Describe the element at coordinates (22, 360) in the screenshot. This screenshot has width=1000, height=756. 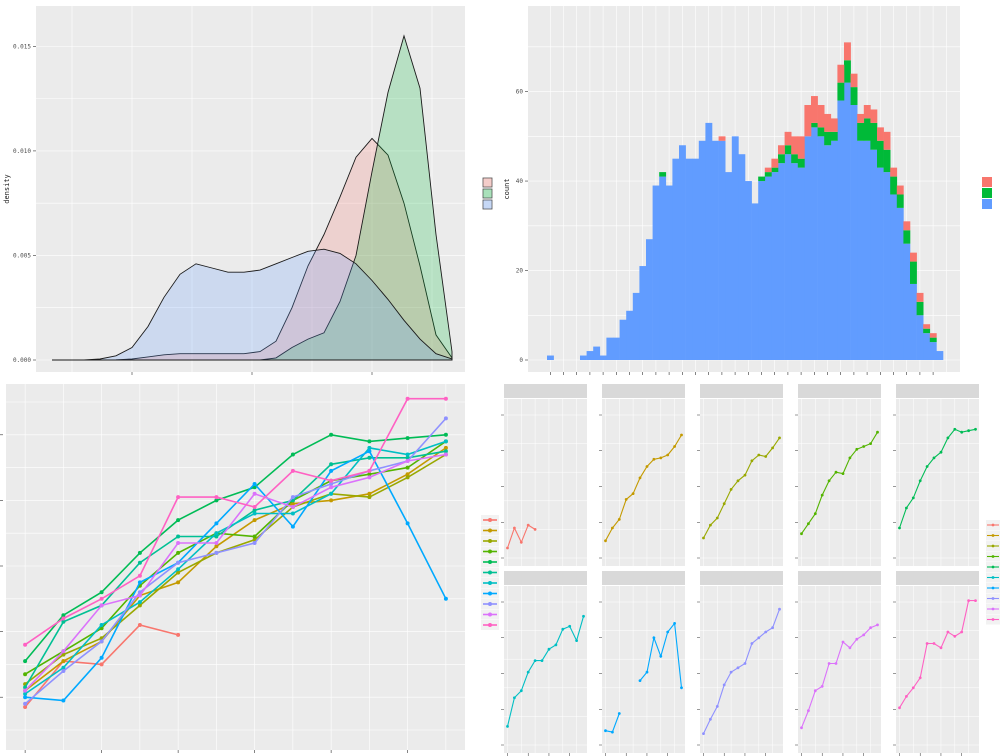
I see `y-tick-label: 0.000` at that location.